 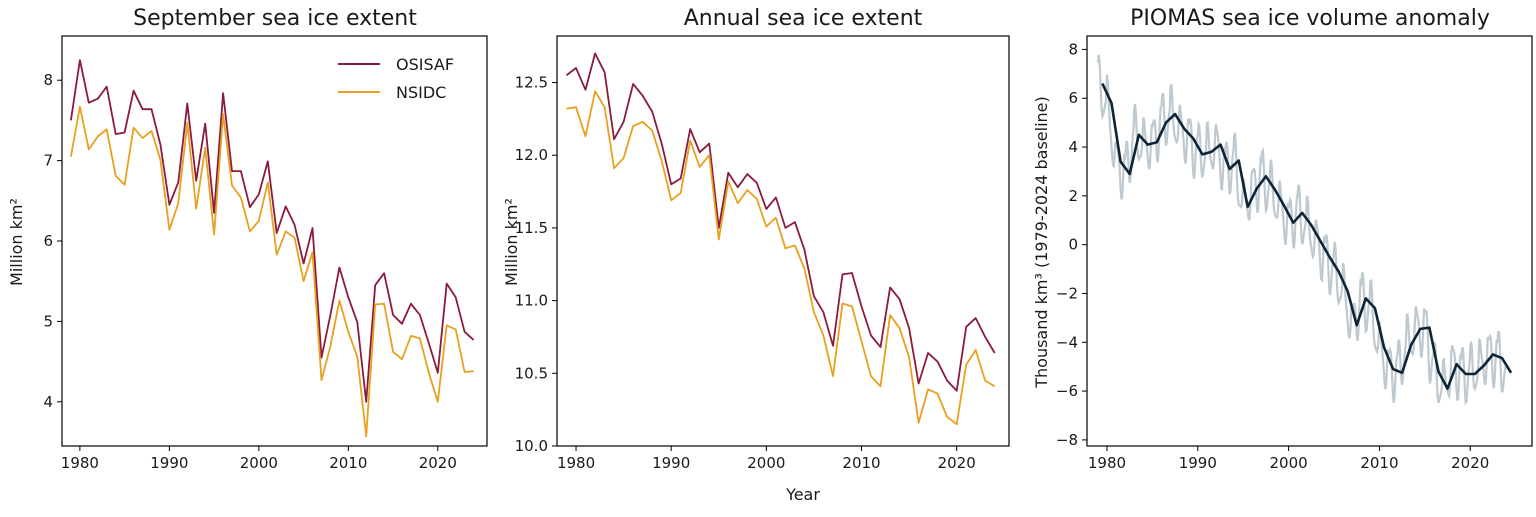 I want to click on chart1-xtick-label: 1990, so click(x=169, y=463).